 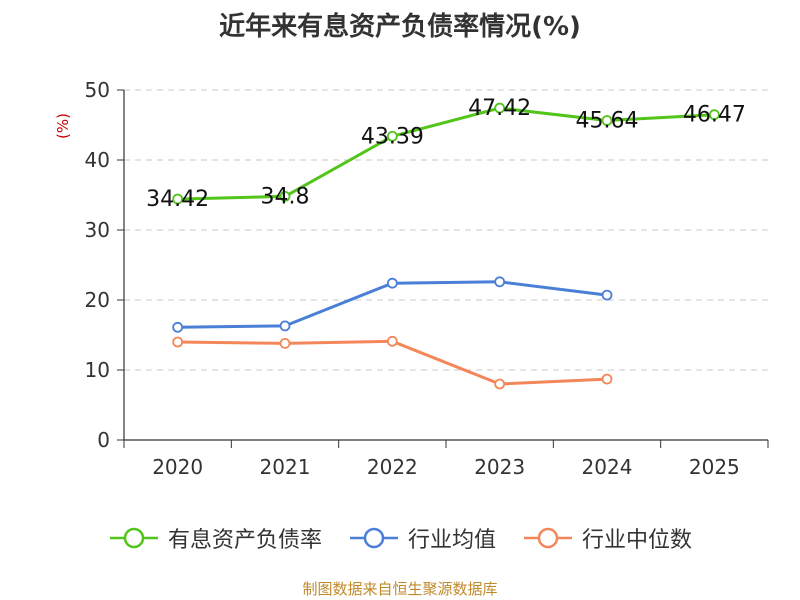 I want to click on x-tick-label: 2025, so click(x=714, y=467).